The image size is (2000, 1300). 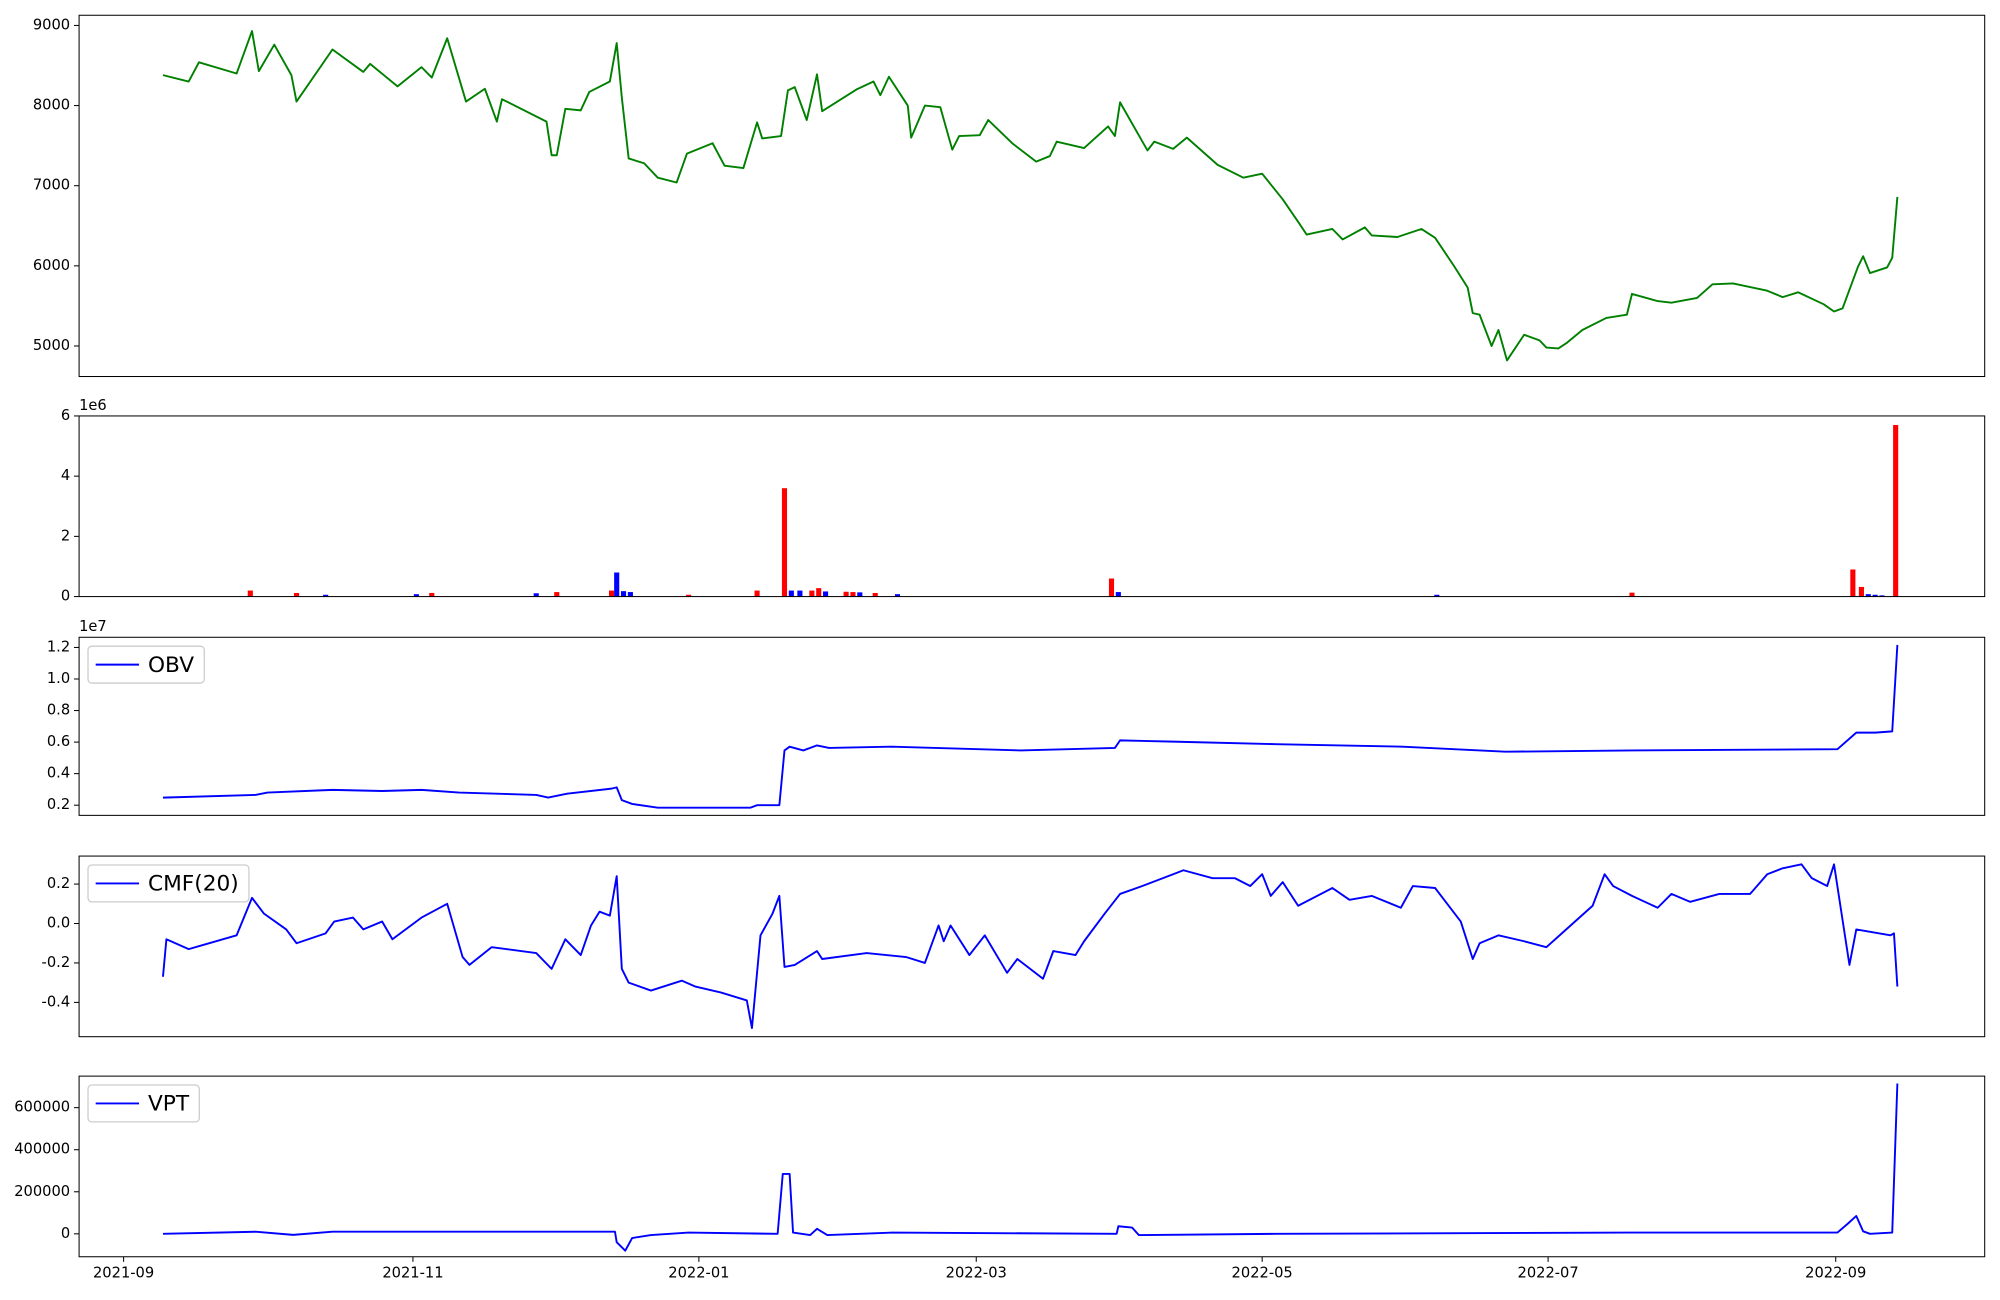 I want to click on y-tick-label: -0.4, so click(x=56, y=1001).